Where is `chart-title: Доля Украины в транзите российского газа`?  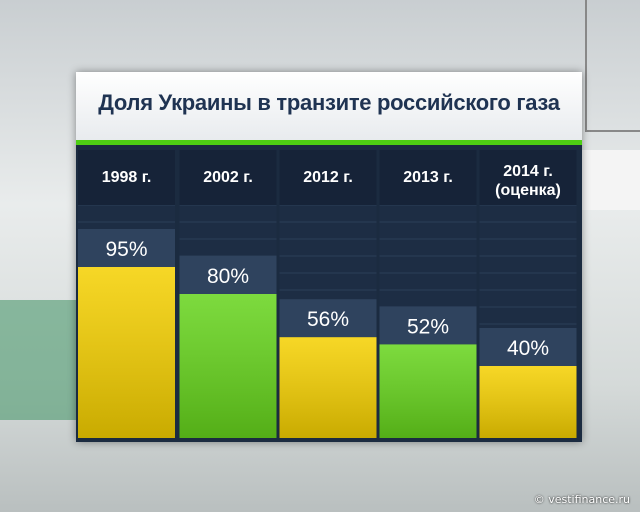
chart-title: Доля Украины в транзите российского газа is located at coordinates (329, 102).